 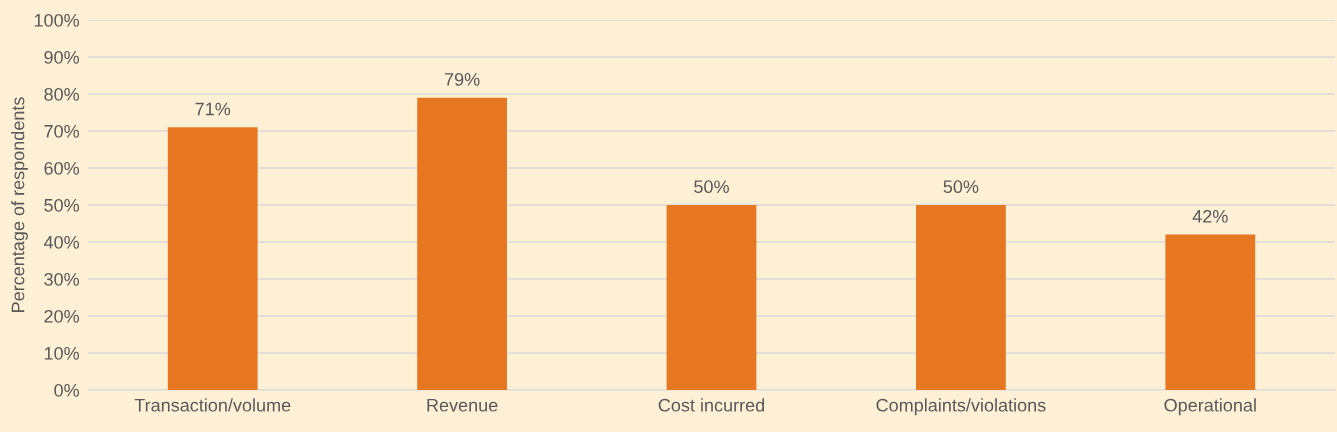 What do you see at coordinates (19, 204) in the screenshot?
I see `y-axis-title: Percentage of respondents` at bounding box center [19, 204].